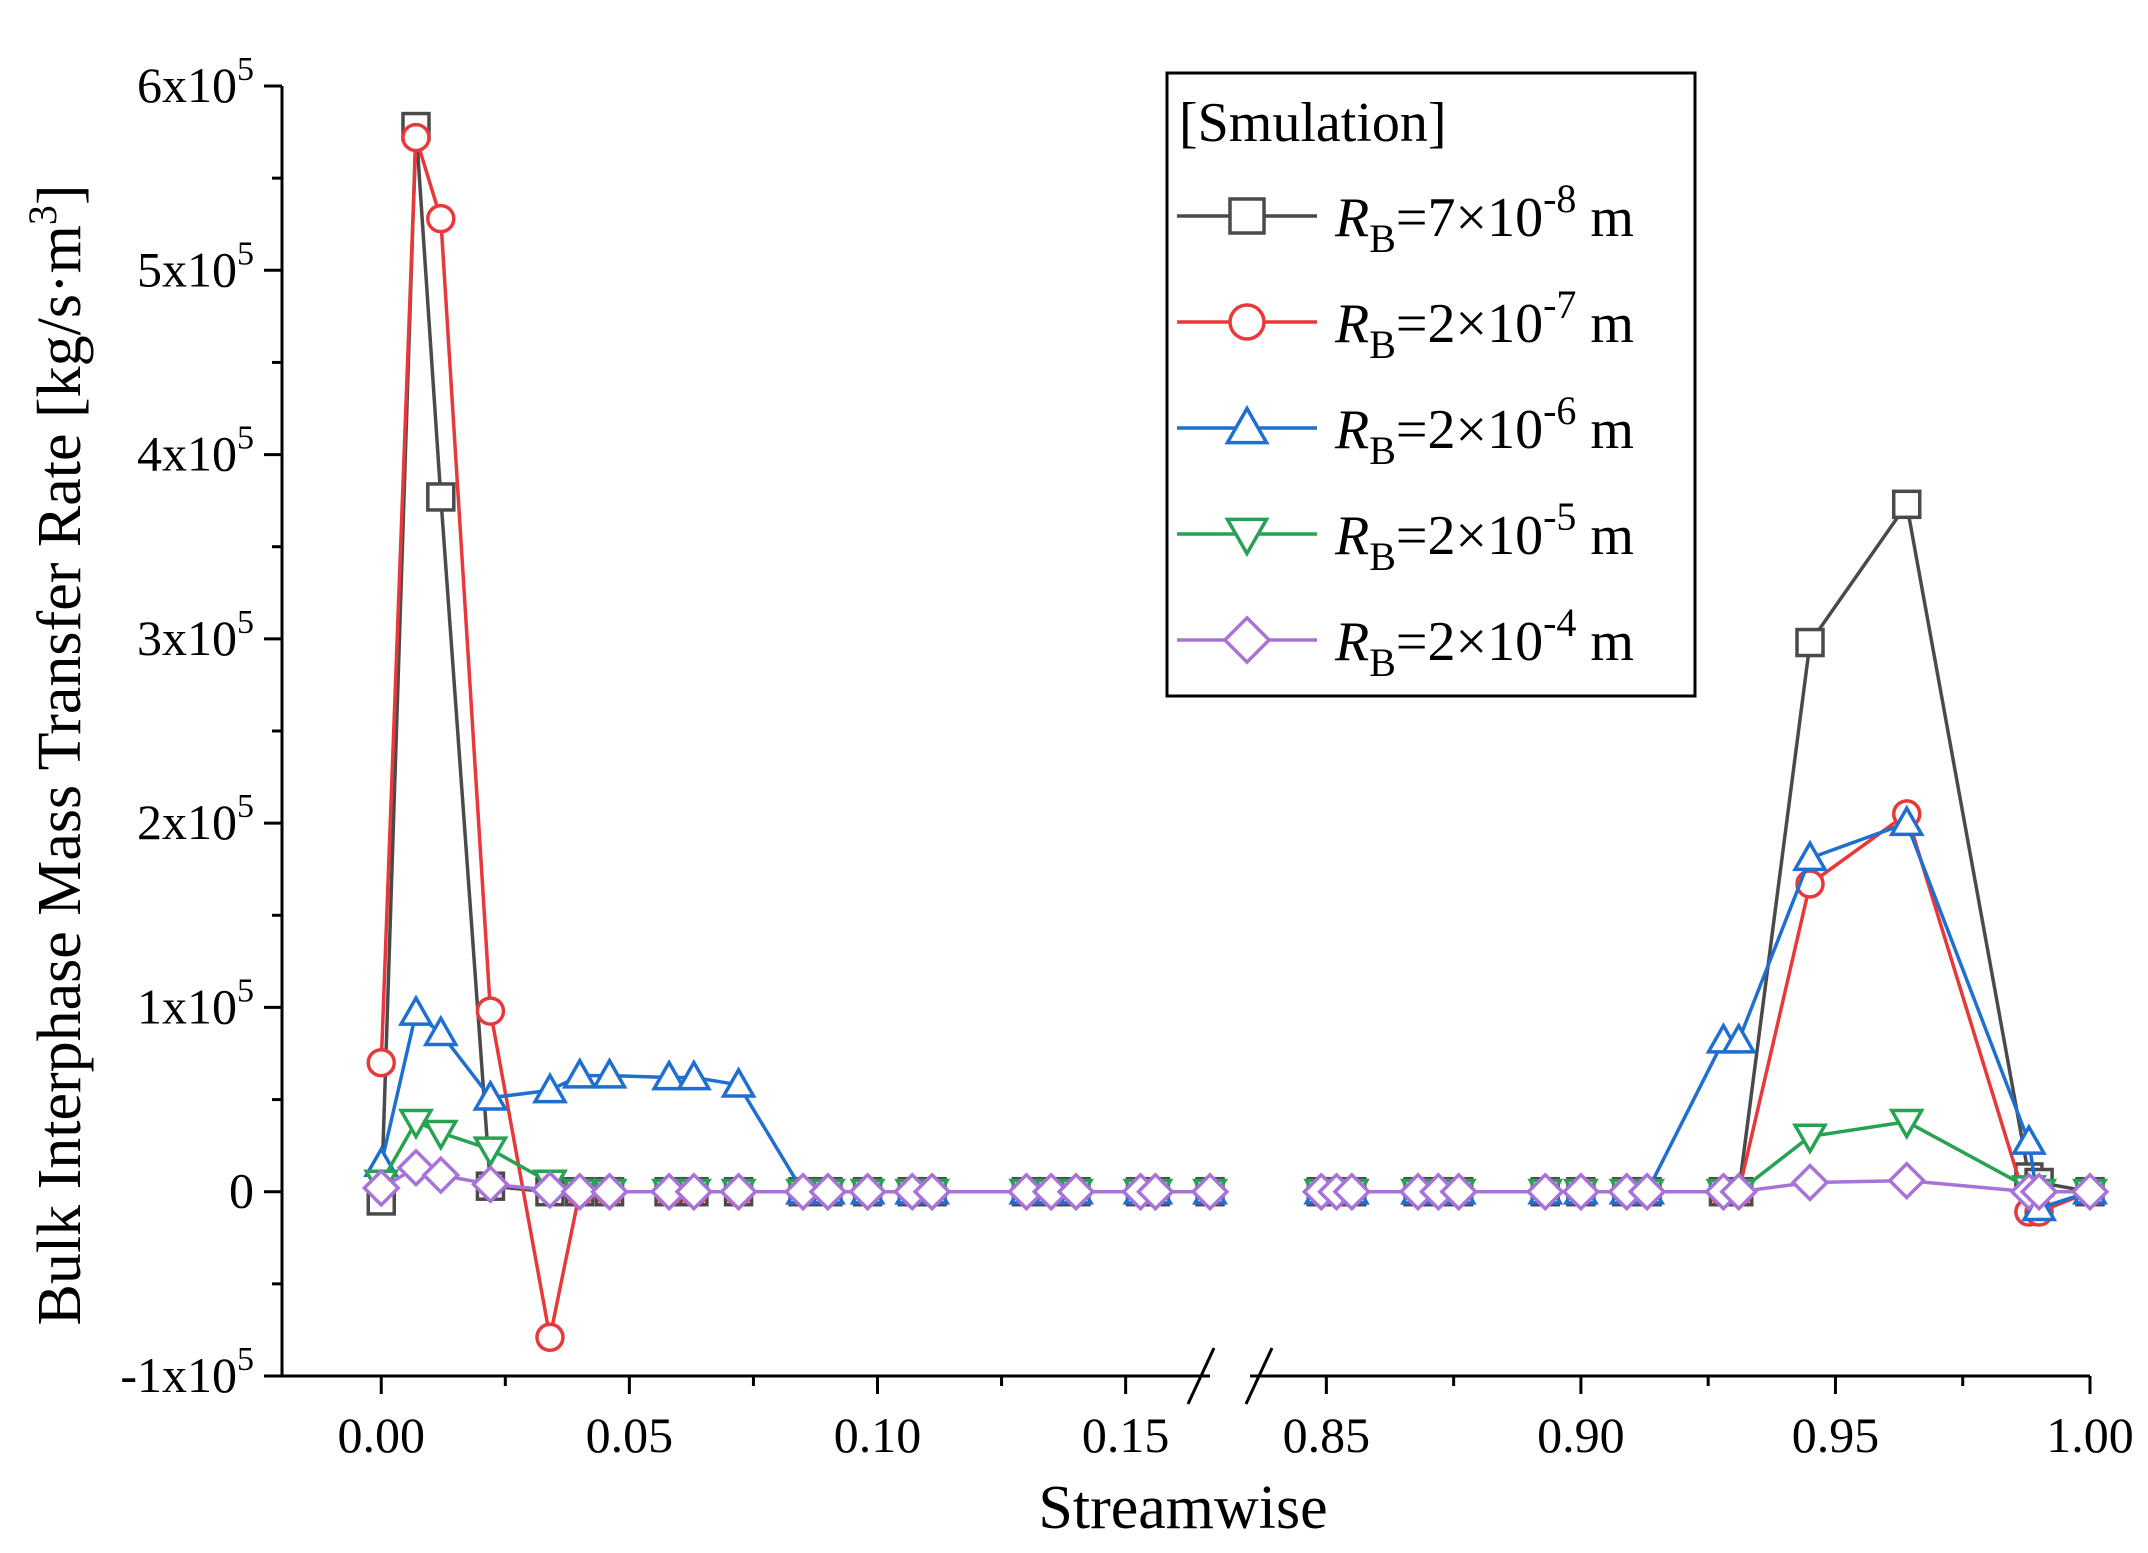 The width and height of the screenshot is (2148, 1553). I want to click on legend-entry: RB=2×10-5 m, so click(1405, 536).